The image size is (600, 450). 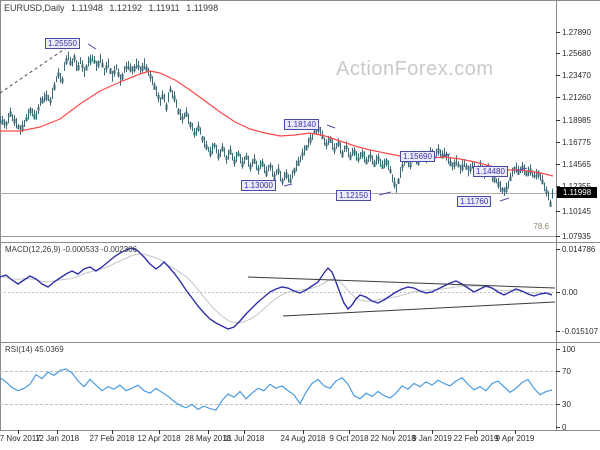 What do you see at coordinates (244, 438) in the screenshot?
I see `date-tick-label: 11 Jul 2018` at bounding box center [244, 438].